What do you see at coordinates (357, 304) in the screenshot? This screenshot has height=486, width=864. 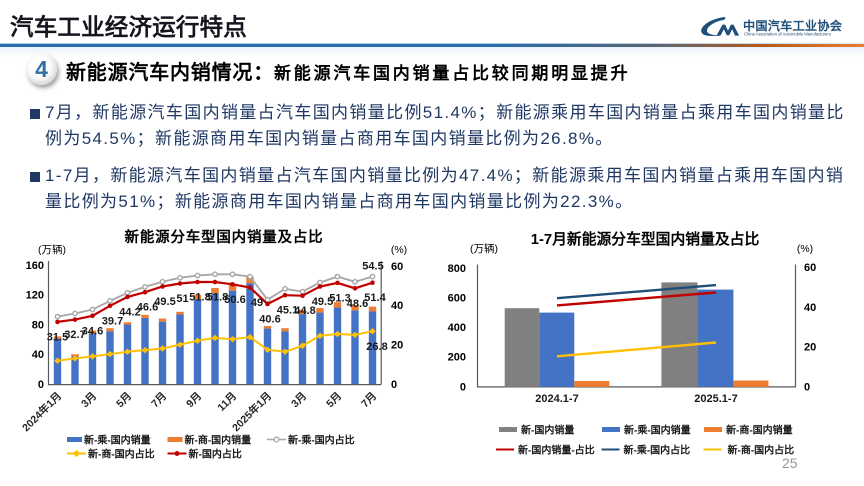 I see `svg-text: 48.6` at bounding box center [357, 304].